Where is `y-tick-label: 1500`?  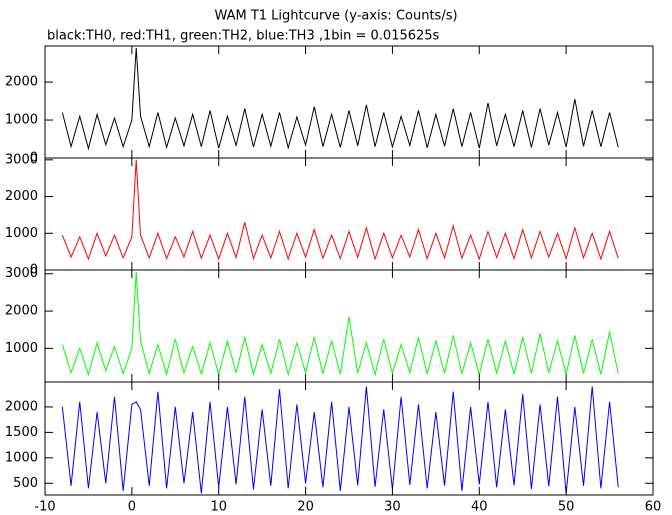 y-tick-label: 1500 is located at coordinates (21, 432).